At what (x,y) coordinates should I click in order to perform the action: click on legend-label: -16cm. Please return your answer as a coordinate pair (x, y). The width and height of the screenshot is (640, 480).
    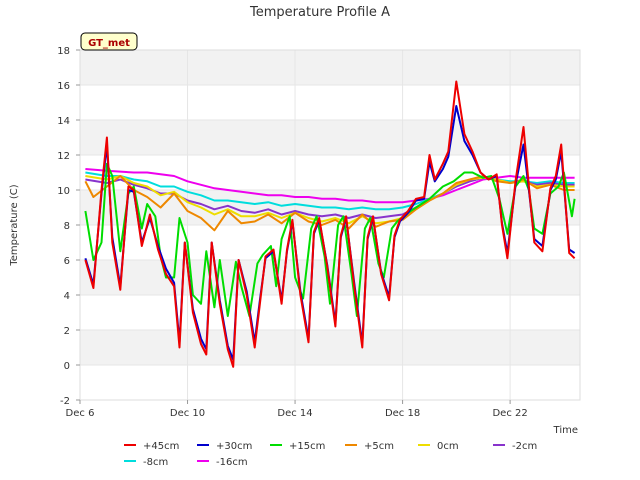
    Looking at the image, I should click on (232, 462).